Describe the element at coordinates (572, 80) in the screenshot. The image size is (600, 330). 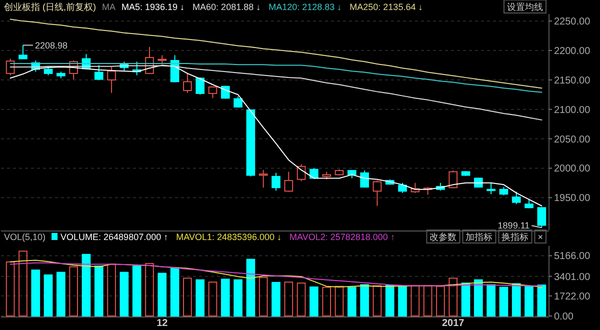
I see `y-tick-label: 2150.00` at that location.